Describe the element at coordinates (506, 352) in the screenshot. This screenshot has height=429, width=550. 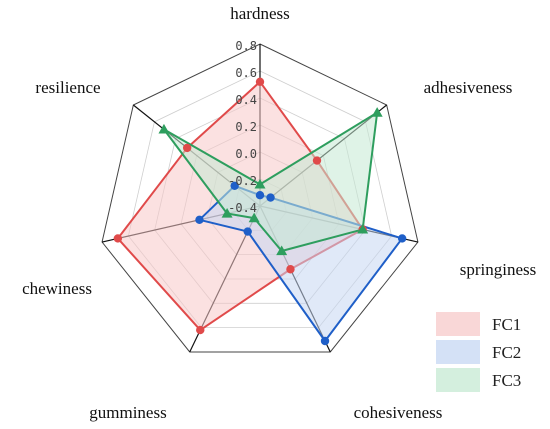
I see `legend-label-fc2: FC2` at that location.